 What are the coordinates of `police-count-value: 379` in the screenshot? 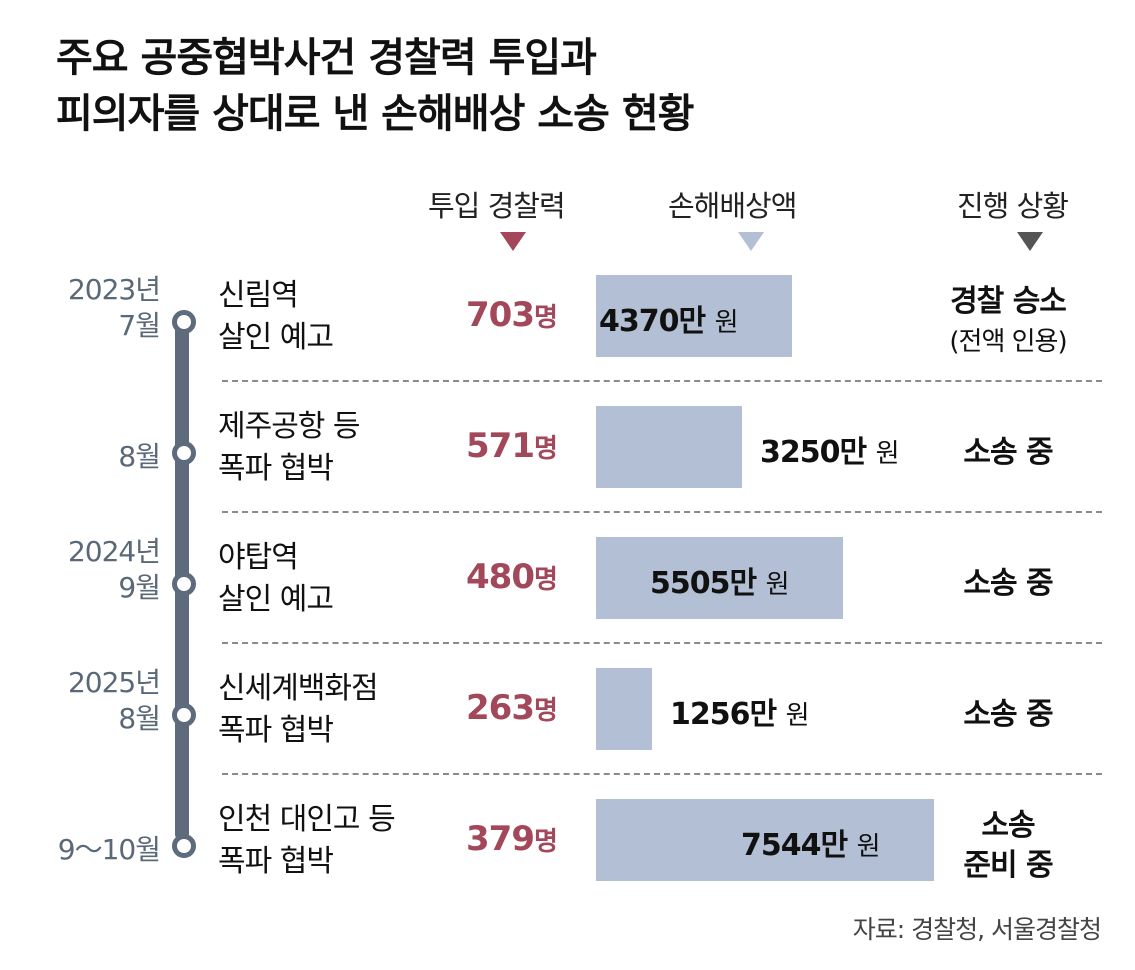 It's located at (500, 839).